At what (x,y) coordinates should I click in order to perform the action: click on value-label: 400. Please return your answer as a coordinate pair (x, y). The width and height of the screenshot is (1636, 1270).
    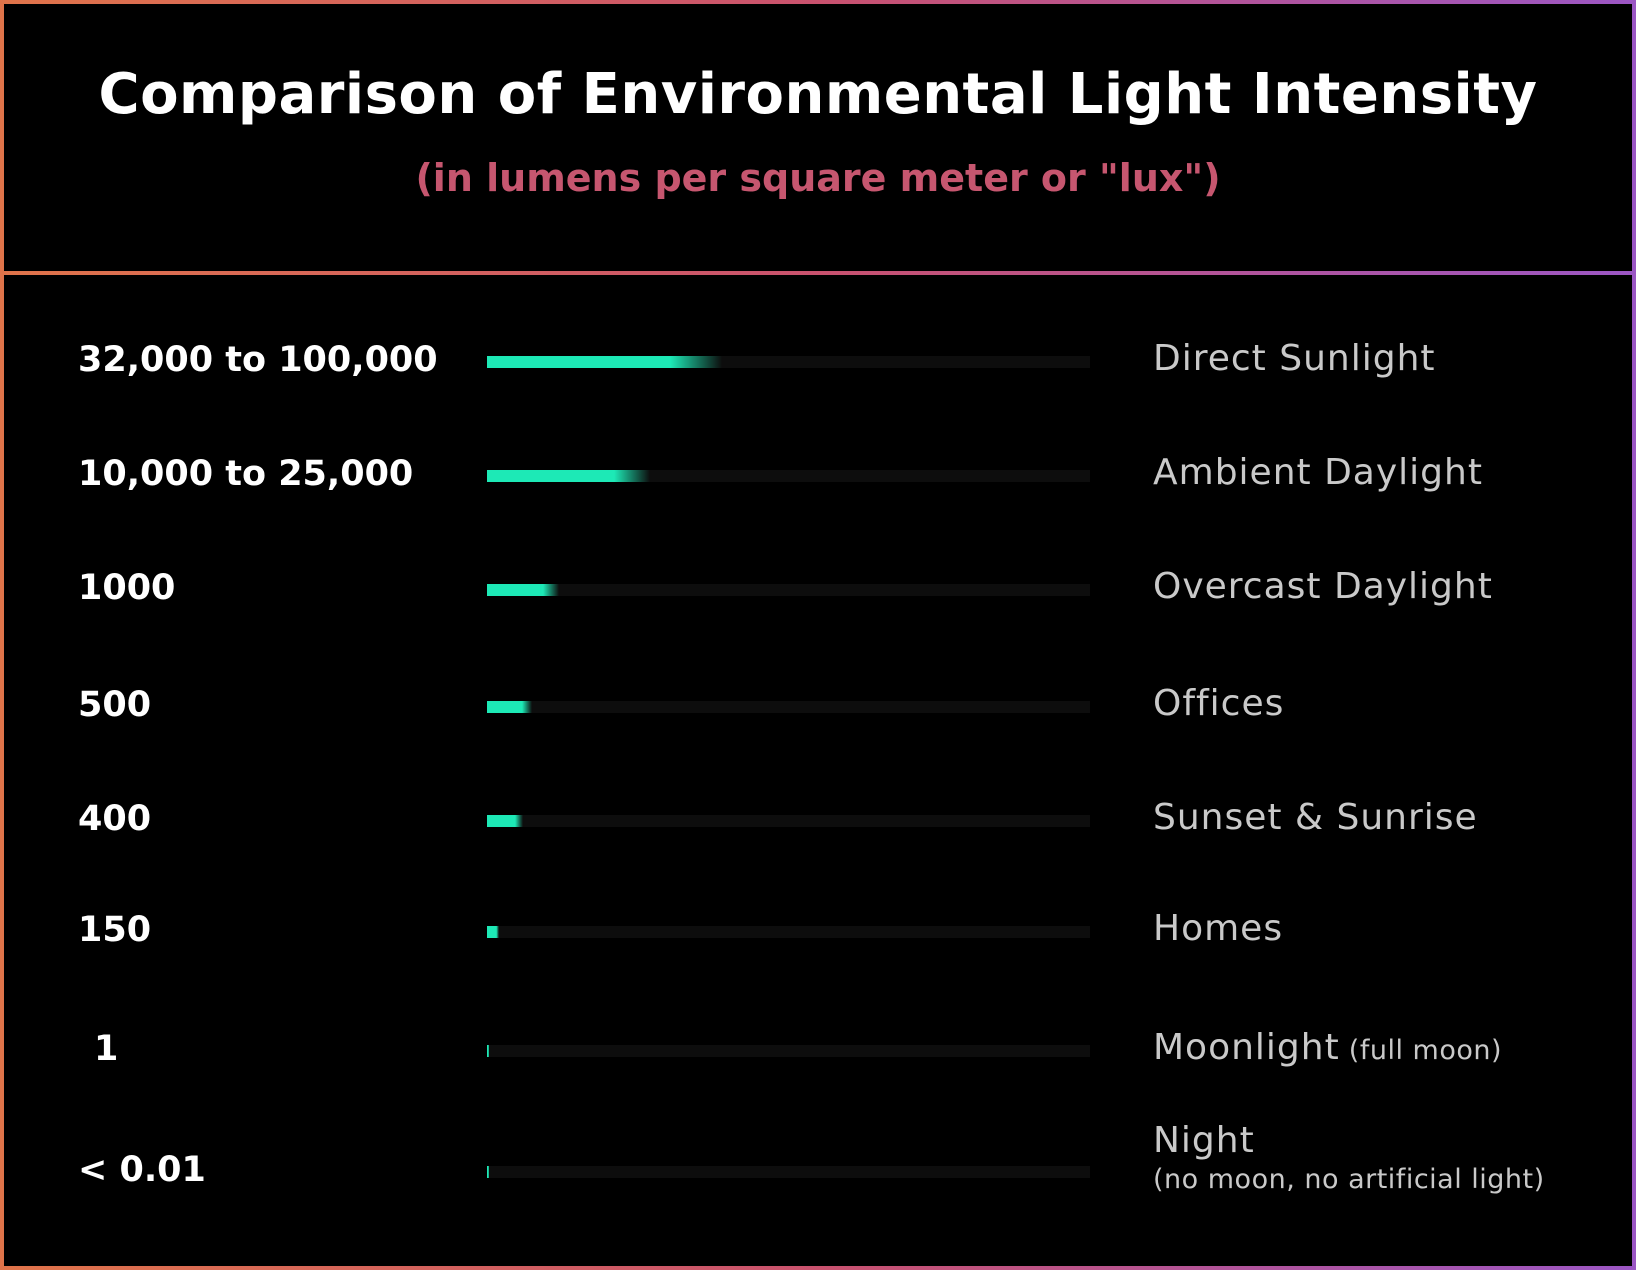
    Looking at the image, I should click on (115, 819).